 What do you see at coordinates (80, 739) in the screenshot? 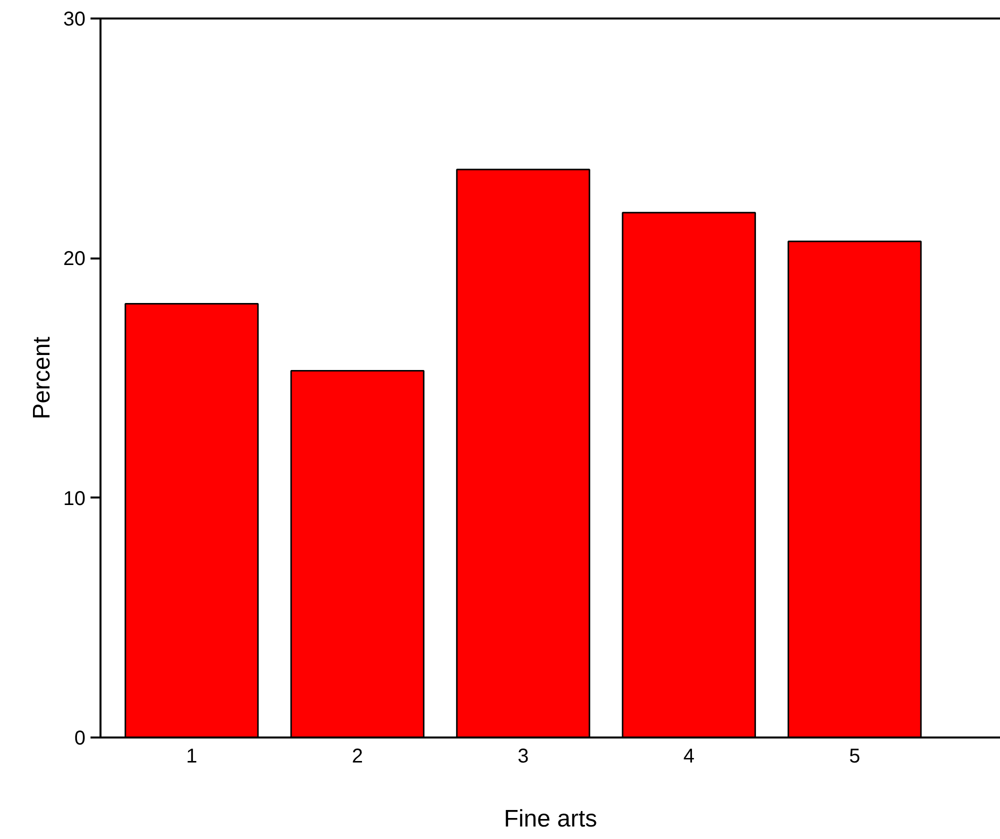
I see `y-tick-label: 0` at bounding box center [80, 739].